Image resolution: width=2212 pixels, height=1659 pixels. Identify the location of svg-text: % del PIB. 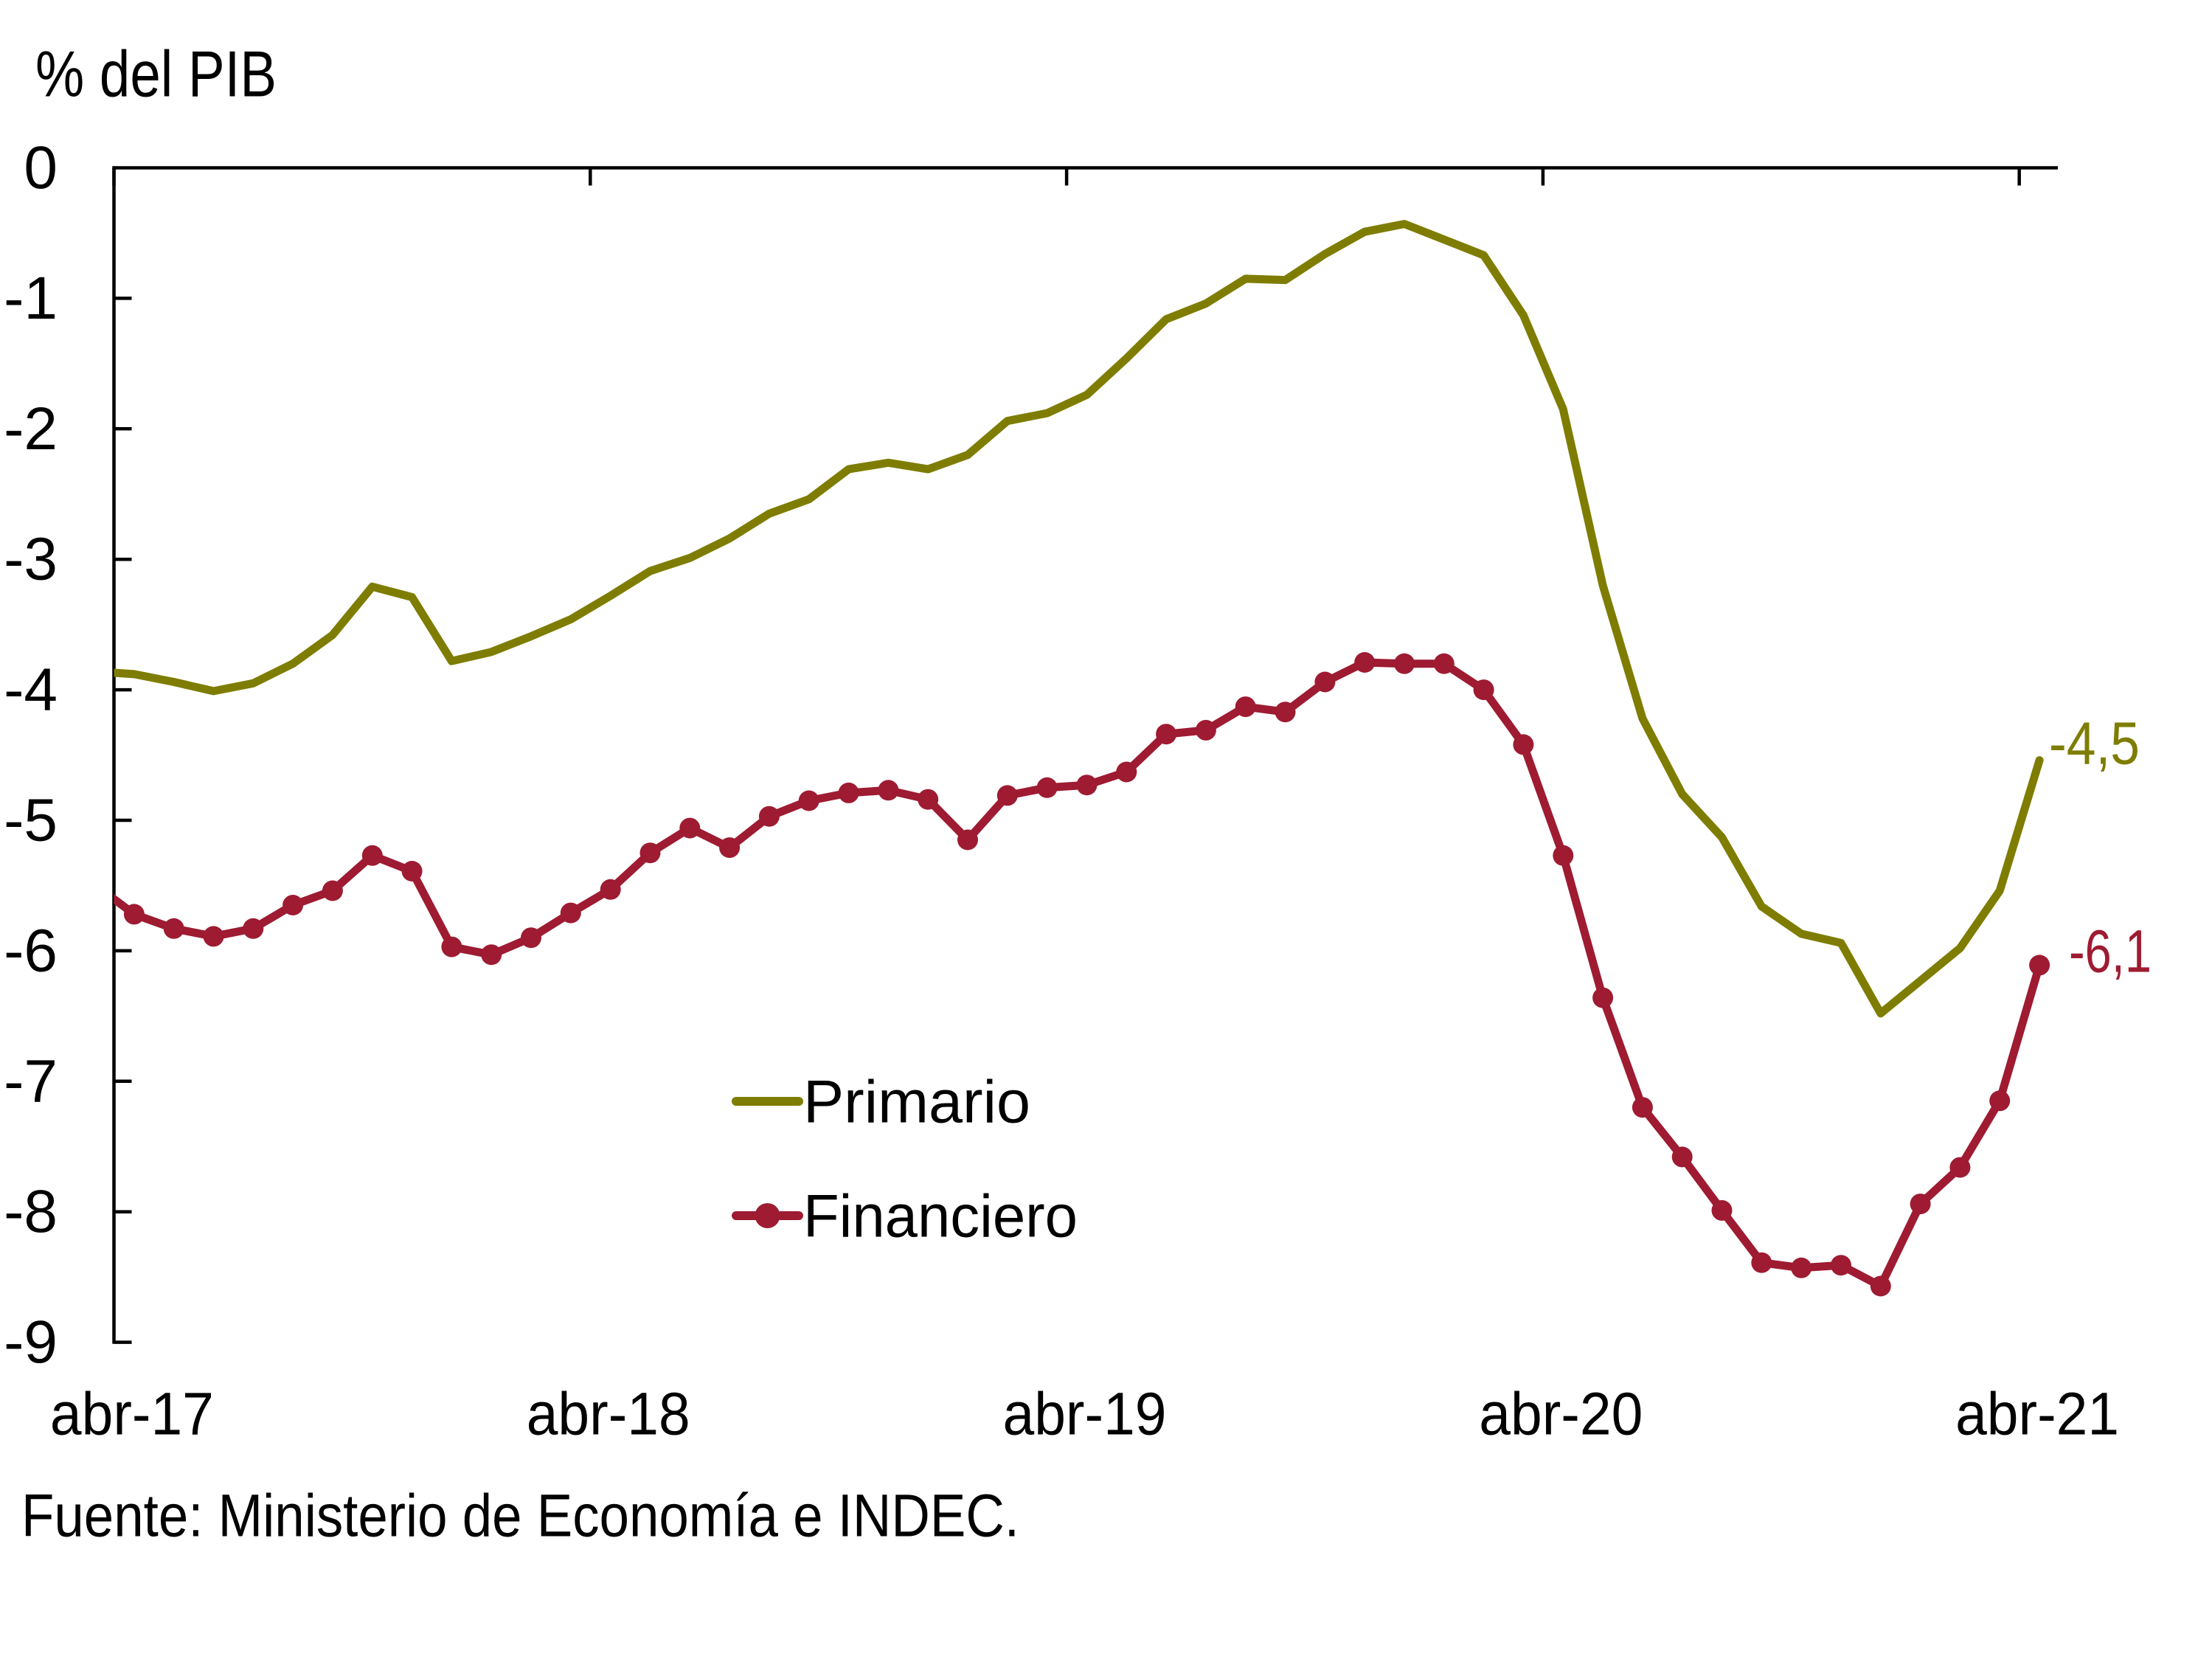
(156, 74).